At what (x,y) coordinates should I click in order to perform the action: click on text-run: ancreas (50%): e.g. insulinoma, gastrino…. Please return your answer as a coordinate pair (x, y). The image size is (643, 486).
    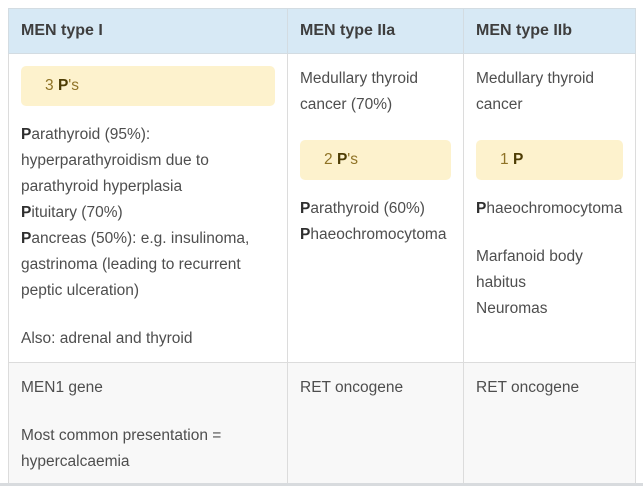
    Looking at the image, I should click on (135, 264).